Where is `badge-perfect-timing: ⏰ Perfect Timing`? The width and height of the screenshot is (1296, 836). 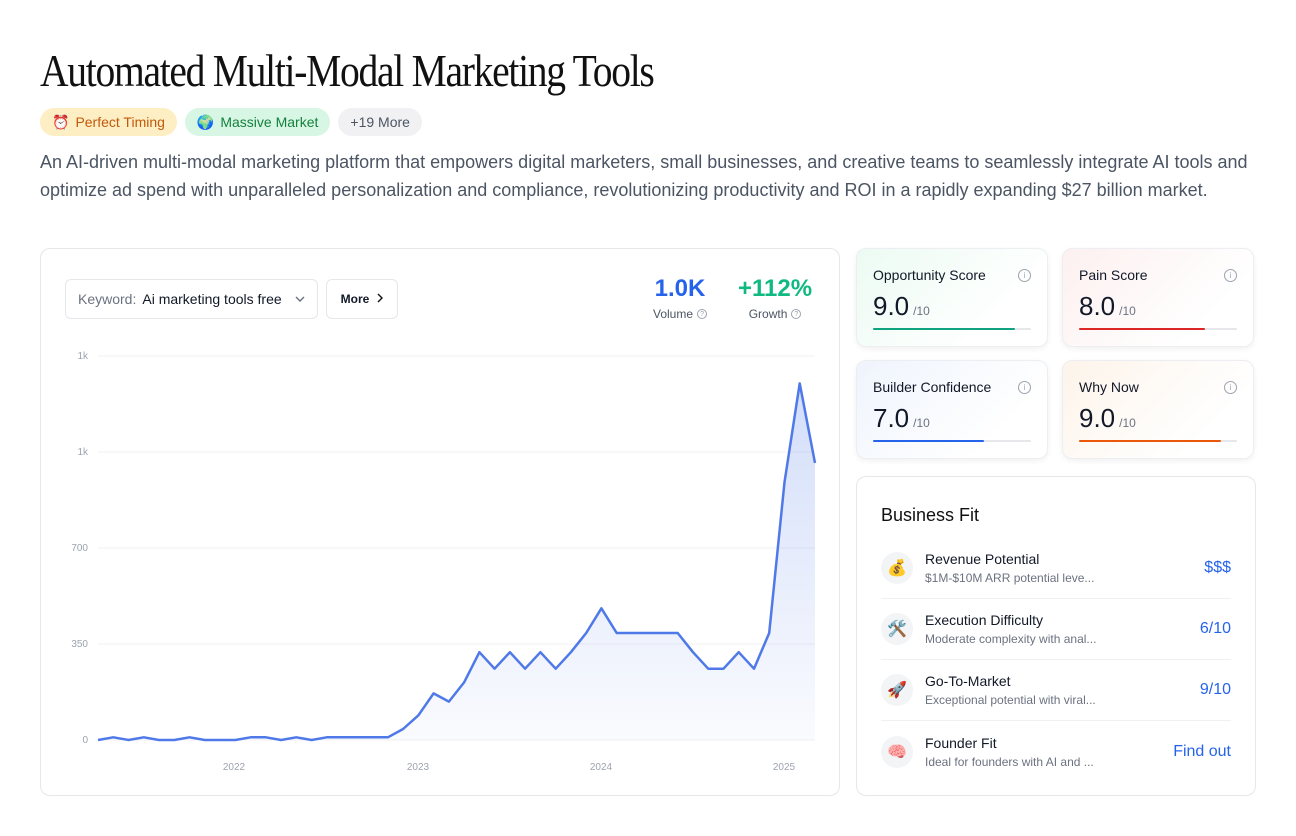 badge-perfect-timing: ⏰ Perfect Timing is located at coordinates (108, 122).